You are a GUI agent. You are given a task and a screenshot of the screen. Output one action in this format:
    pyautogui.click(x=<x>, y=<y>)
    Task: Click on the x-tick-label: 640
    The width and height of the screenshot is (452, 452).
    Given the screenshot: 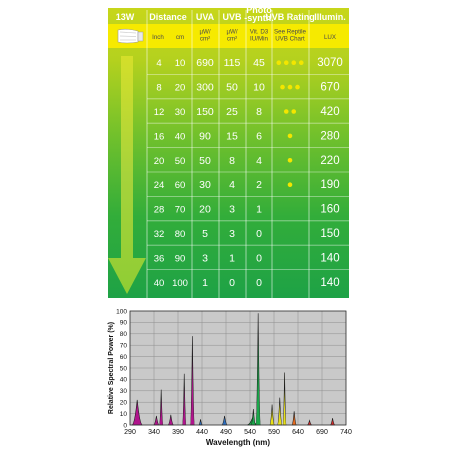 What is the action you would take?
    pyautogui.click(x=298, y=432)
    